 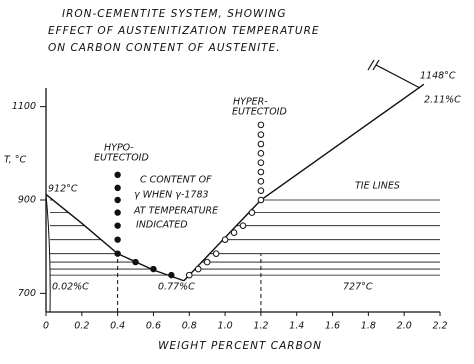 I want to click on x-tick-label: 2.0, so click(x=404, y=326).